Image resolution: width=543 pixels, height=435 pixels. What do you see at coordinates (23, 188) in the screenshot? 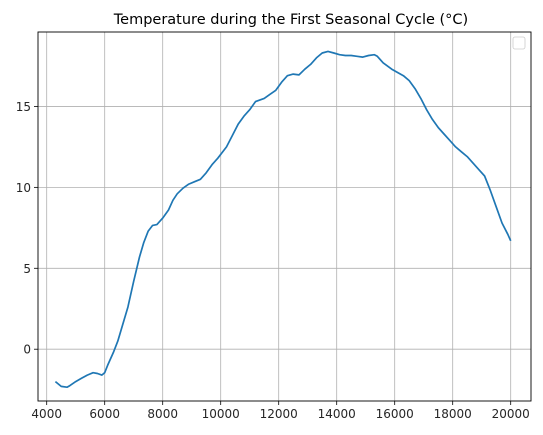
I see `y-tick-label: 10` at bounding box center [23, 188].